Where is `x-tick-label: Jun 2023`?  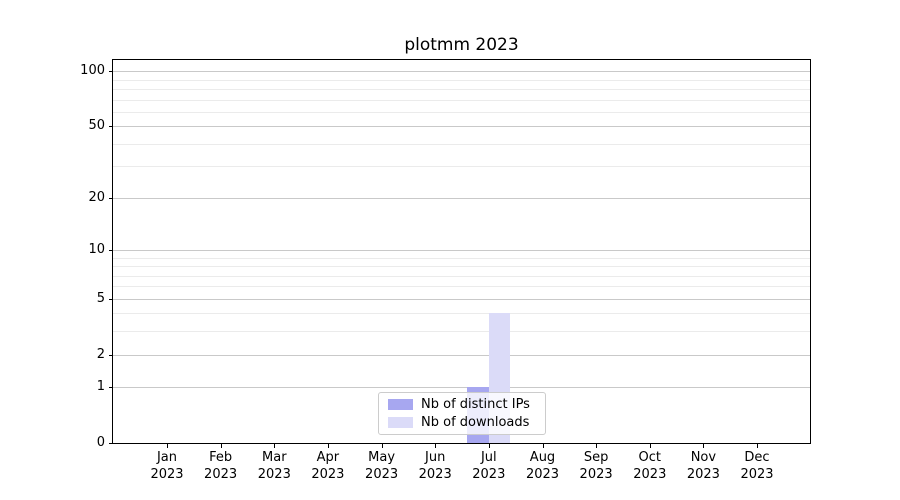 x-tick-label: Jun 2023 is located at coordinates (435, 466).